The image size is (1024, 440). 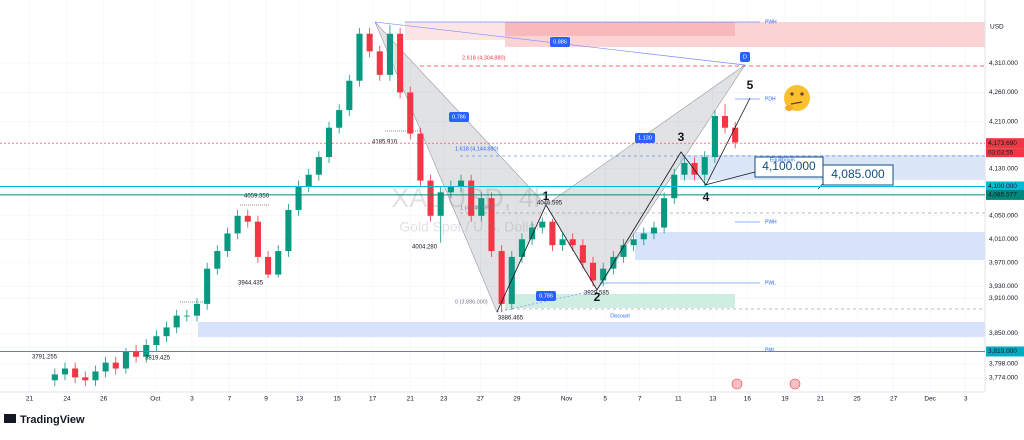 I want to click on level-label: PML, so click(x=770, y=350).